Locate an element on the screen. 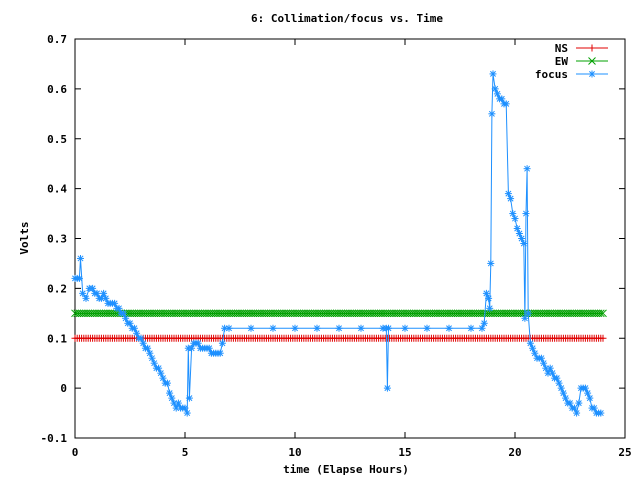 The width and height of the screenshot is (640, 485). legend-label: EW is located at coordinates (562, 61).